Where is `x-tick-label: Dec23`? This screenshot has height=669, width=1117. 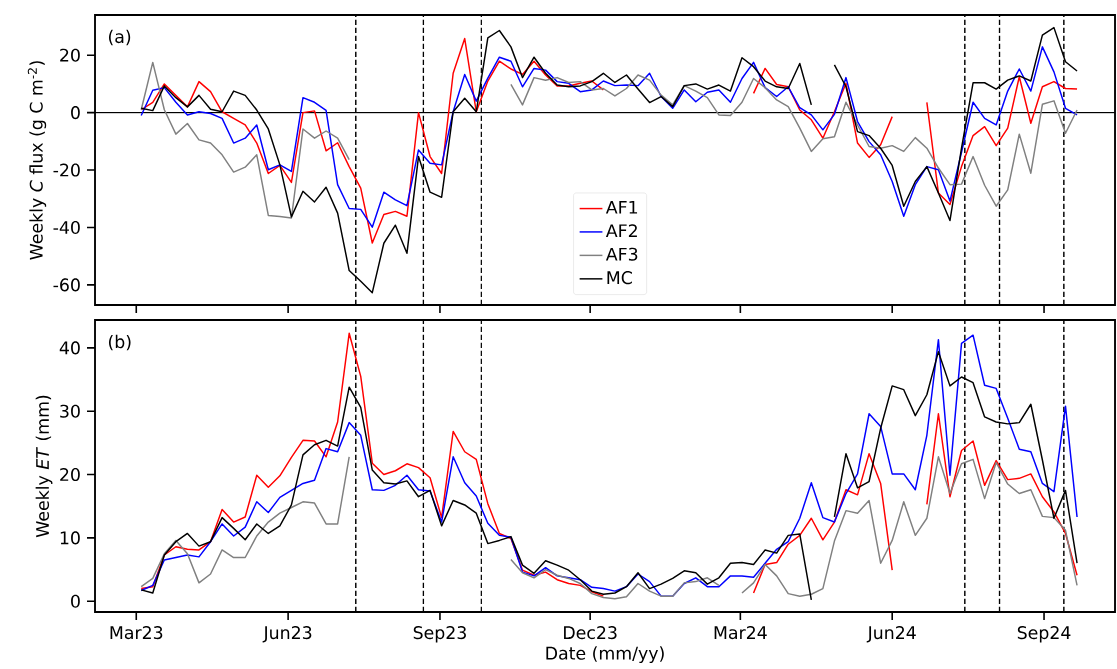 x-tick-label: Dec23 is located at coordinates (590, 633).